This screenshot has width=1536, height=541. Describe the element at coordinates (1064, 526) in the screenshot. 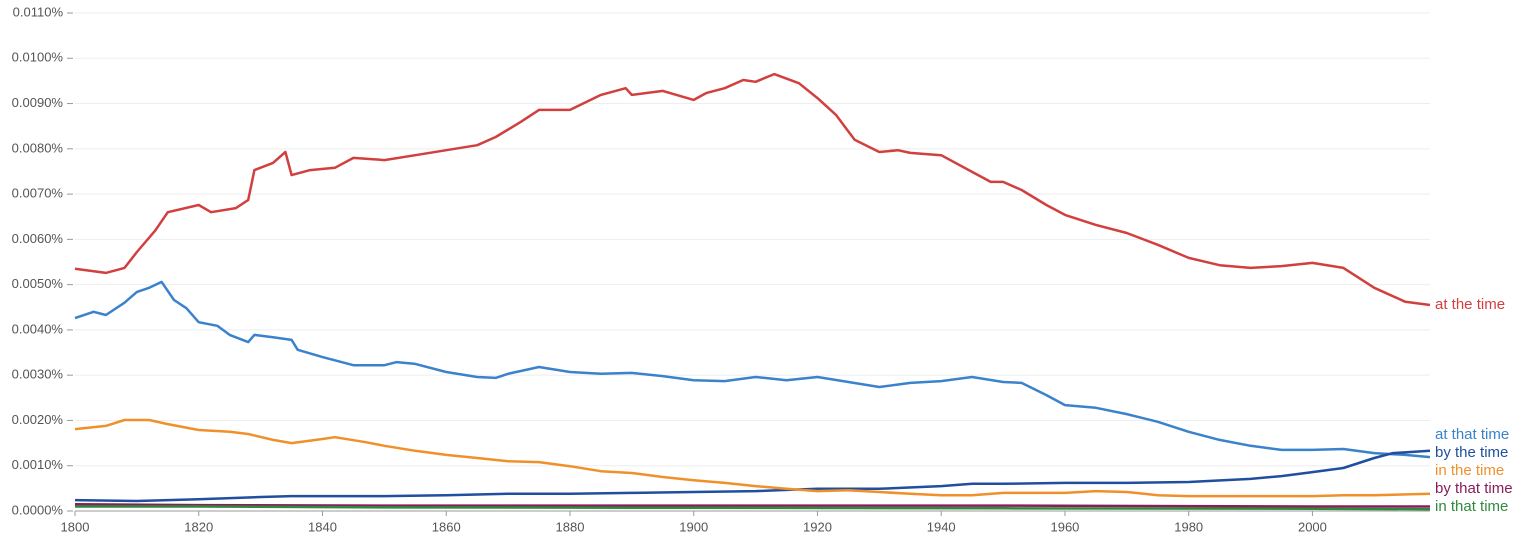

I see `x-tick-label: 1960` at that location.